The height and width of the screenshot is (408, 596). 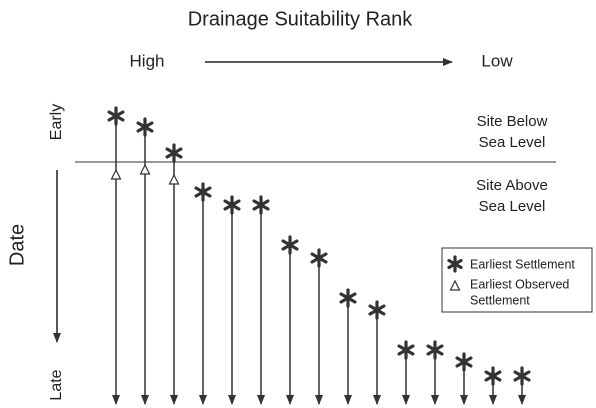 I want to click on axis-label: Date, so click(x=17, y=245).